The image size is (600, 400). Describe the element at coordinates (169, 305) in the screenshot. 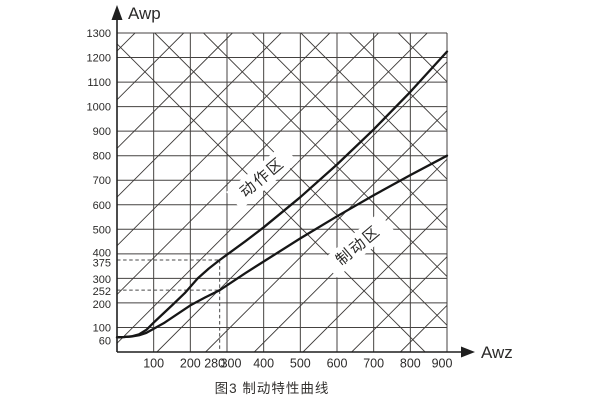

I see `dashed-guides` at that location.